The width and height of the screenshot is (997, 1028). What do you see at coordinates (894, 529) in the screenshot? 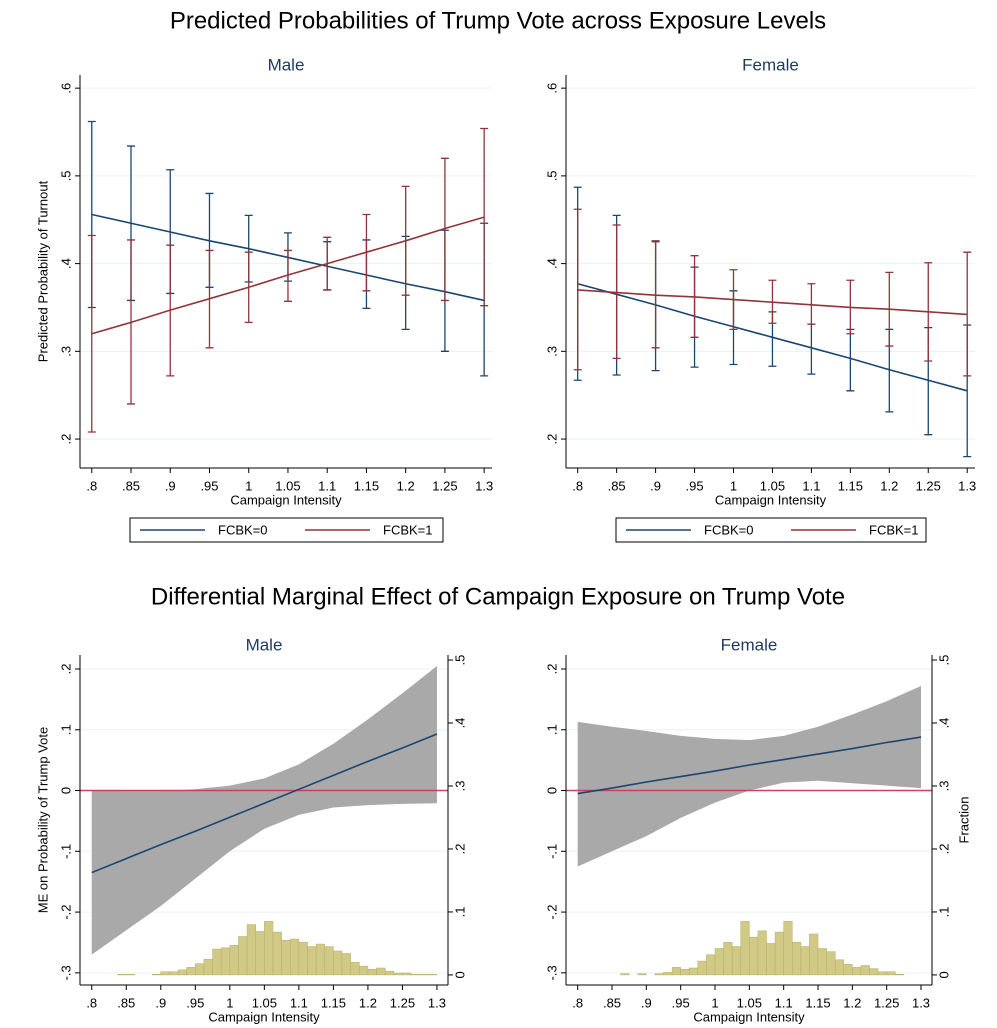
I see `legend-label: FCBK=1` at bounding box center [894, 529].